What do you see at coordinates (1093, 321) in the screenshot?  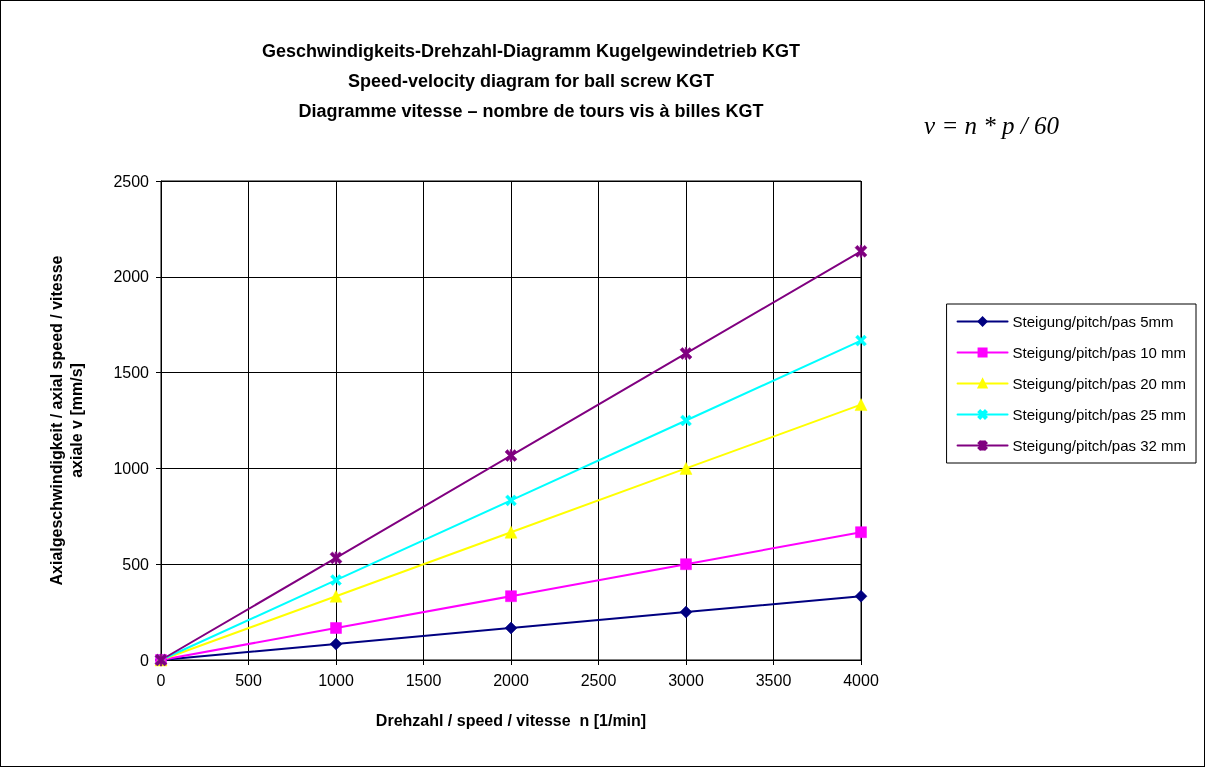 I see `legend-label: Steigung/pitch/pas 5mm` at bounding box center [1093, 321].